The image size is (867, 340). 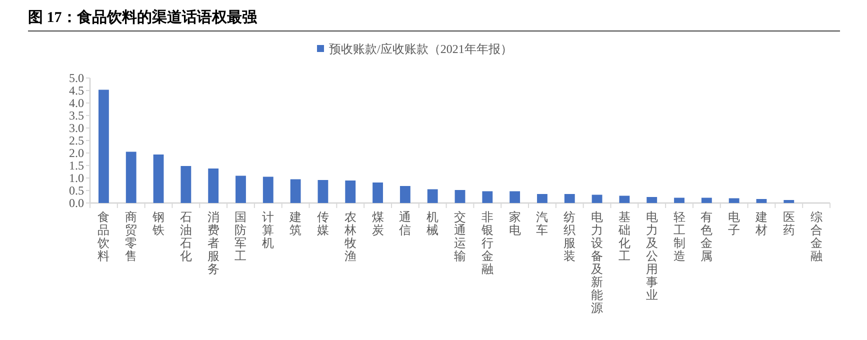 What do you see at coordinates (788, 223) in the screenshot?
I see `x-tick-label: 医药` at bounding box center [788, 223].